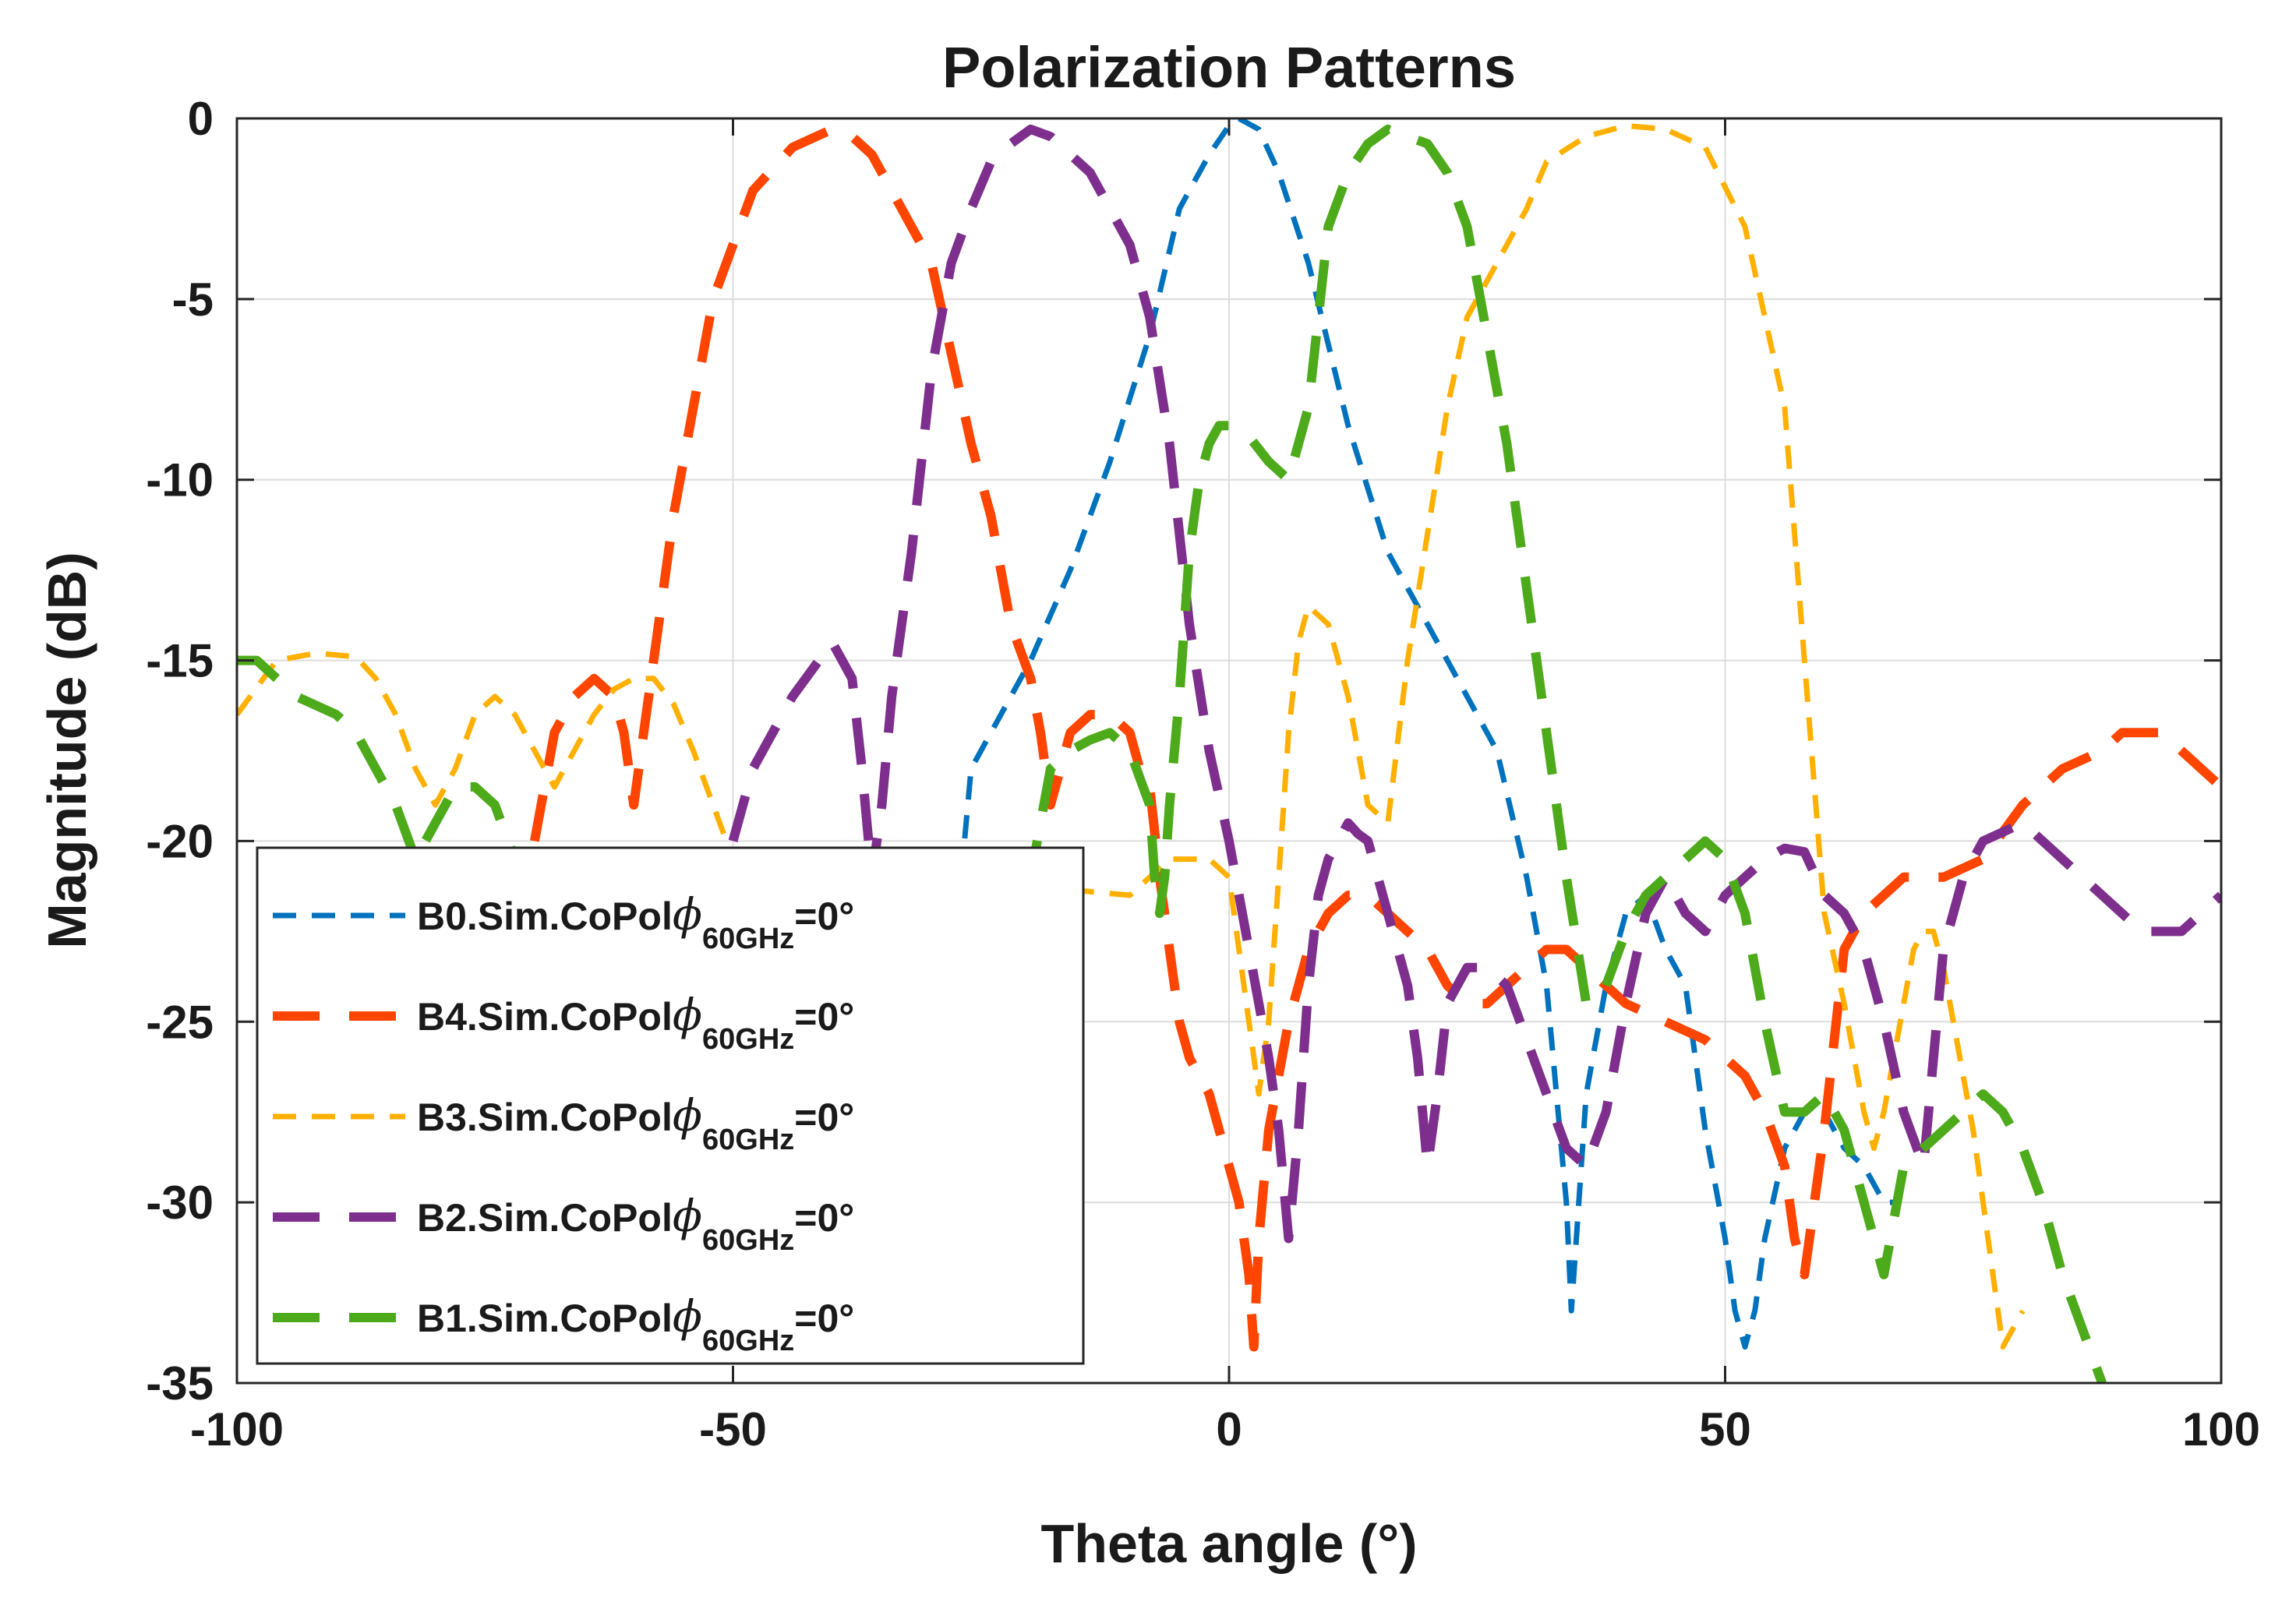  Describe the element at coordinates (733, 1429) in the screenshot. I see `x-tick-label: -50` at that location.